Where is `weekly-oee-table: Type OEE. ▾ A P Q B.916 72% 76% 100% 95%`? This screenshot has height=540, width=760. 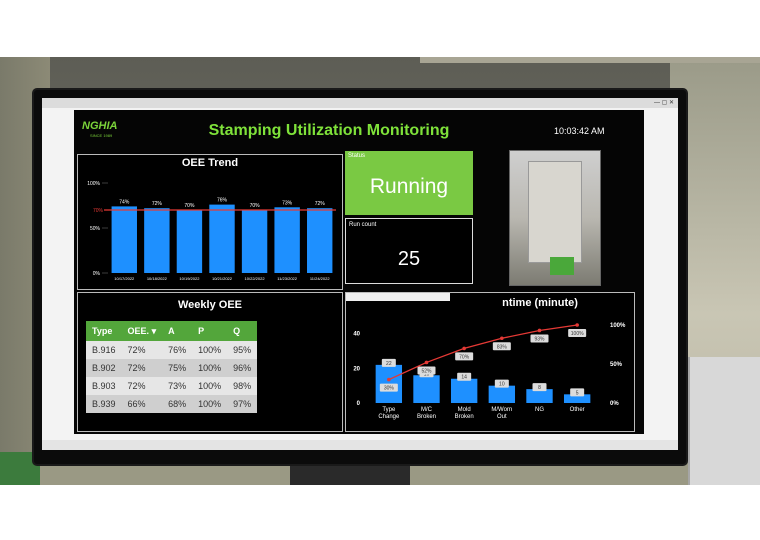
weekly-oee-table: Type OEE. ▾ A P Q B.916 72% 76% 100% 95% is located at coordinates (172, 367).